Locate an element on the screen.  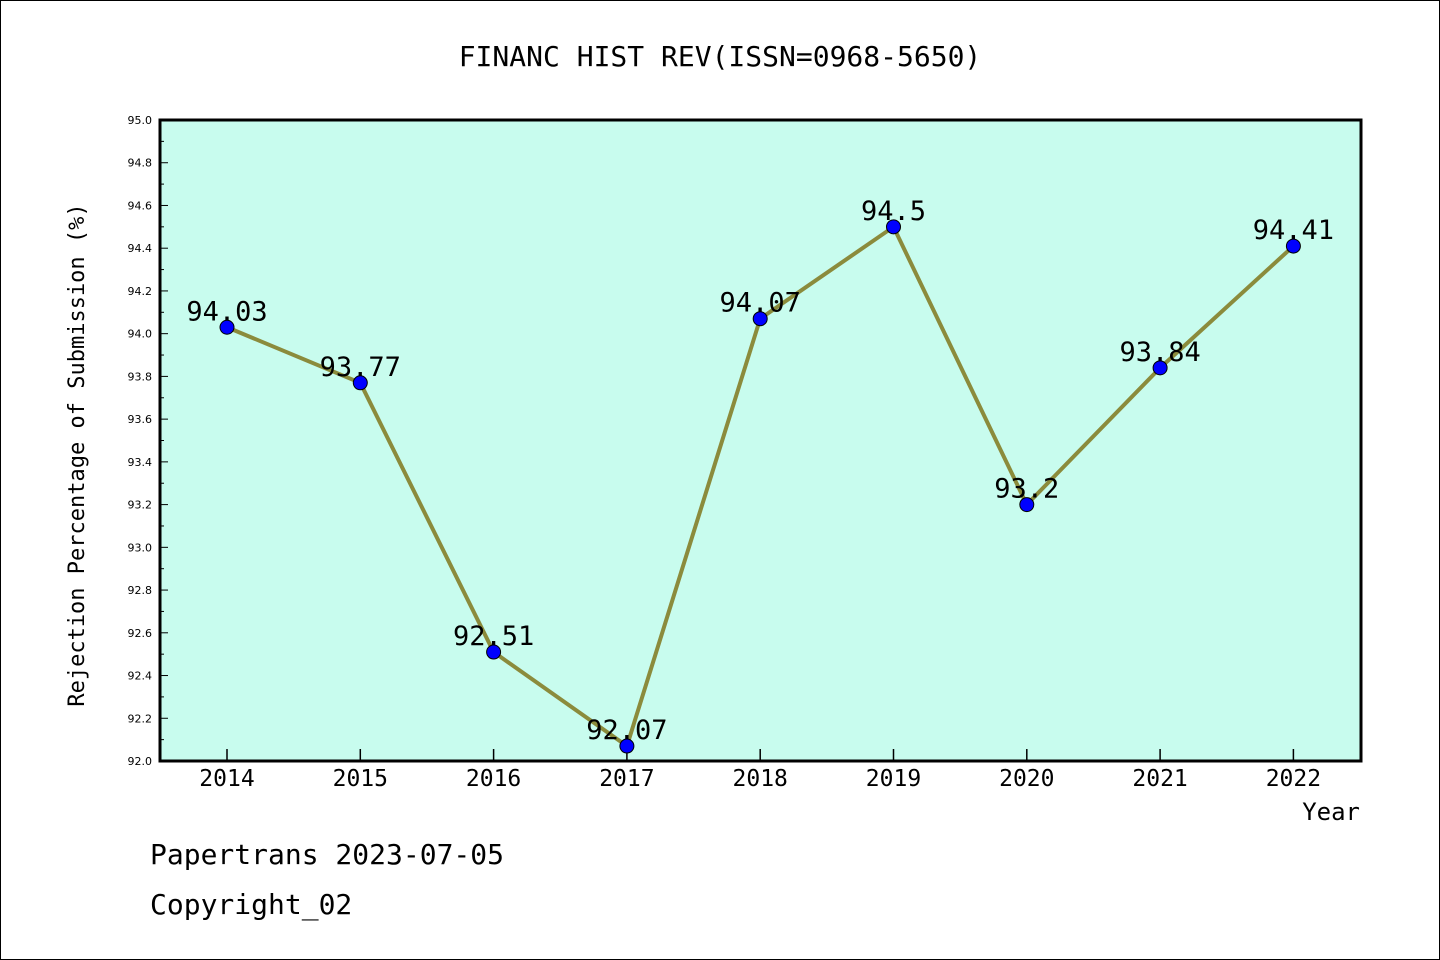
chart-title: FINANC HIST REV(ISSN=0968-5650) is located at coordinates (720, 56).